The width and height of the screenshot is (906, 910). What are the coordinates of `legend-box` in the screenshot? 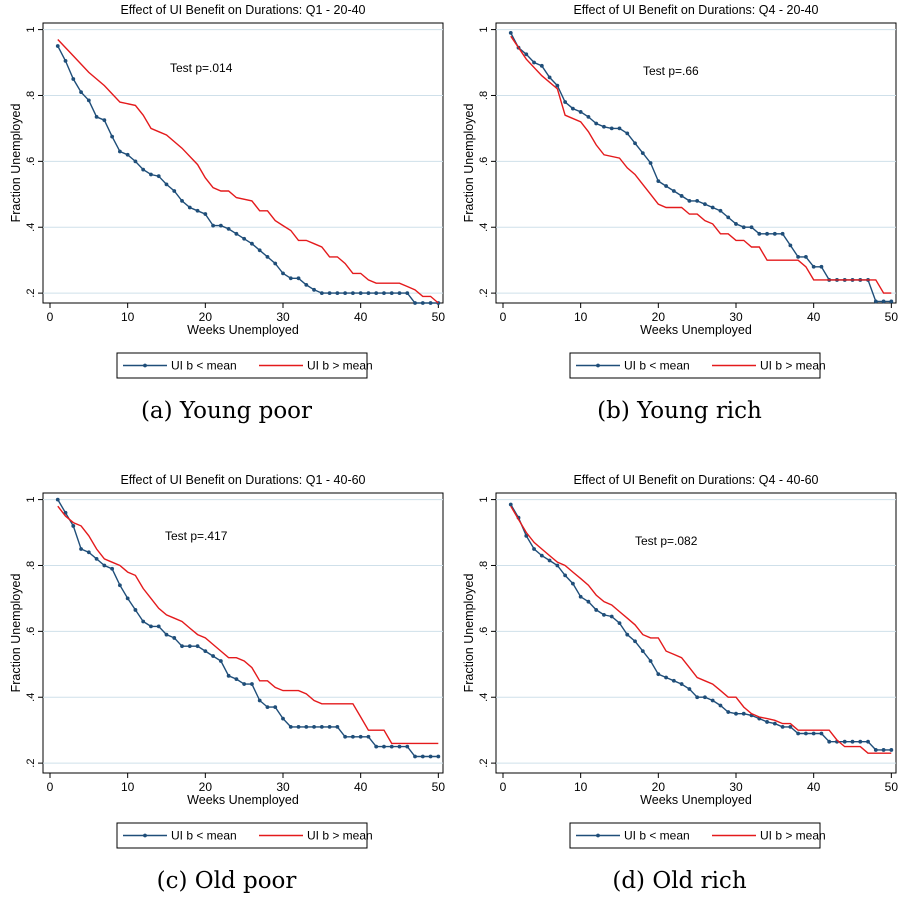 It's located at (242, 835).